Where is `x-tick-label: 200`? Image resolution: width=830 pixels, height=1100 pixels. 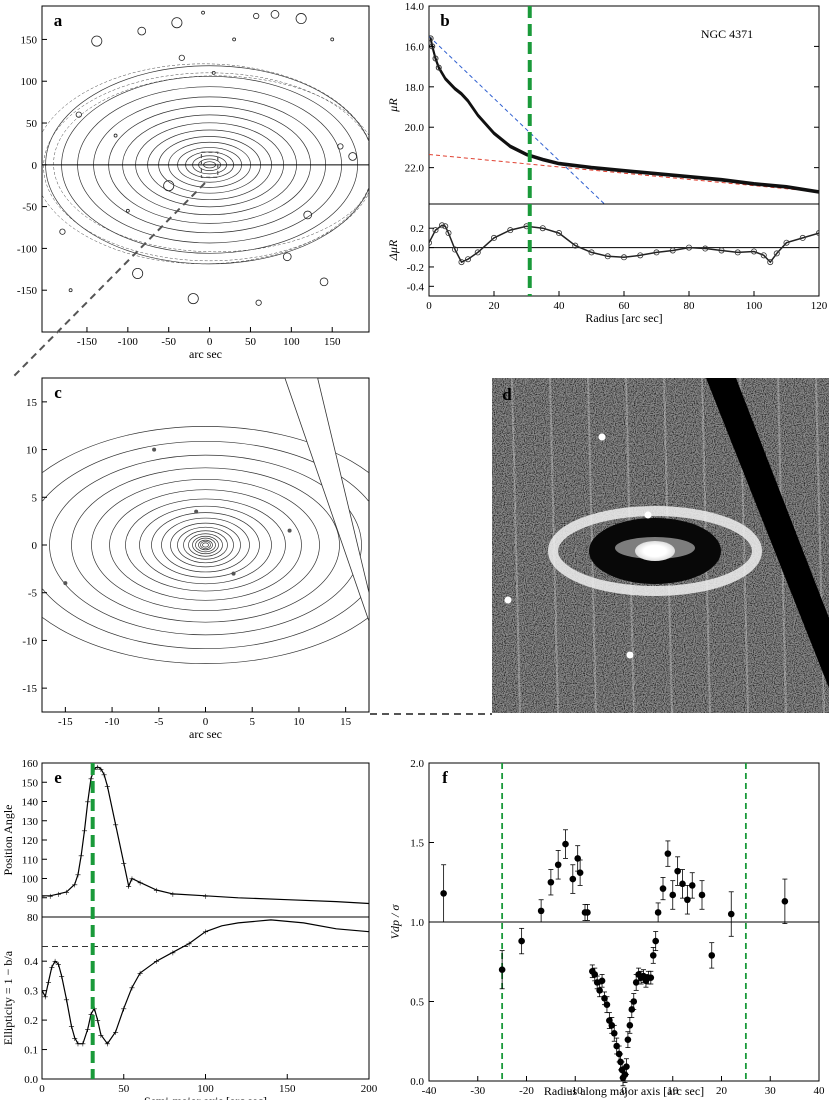 x-tick-label: 200 is located at coordinates (369, 1089).